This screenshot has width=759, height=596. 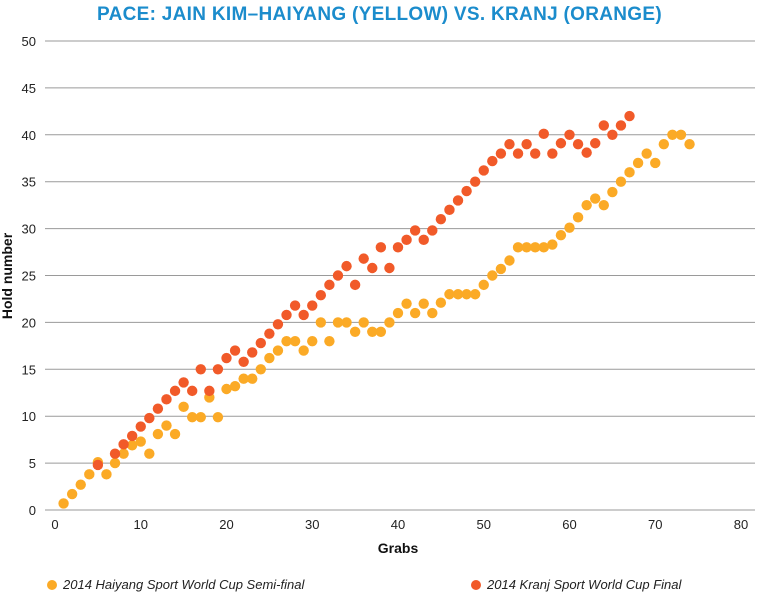 What do you see at coordinates (29, 276) in the screenshot?
I see `y-tick-label: 25` at bounding box center [29, 276].